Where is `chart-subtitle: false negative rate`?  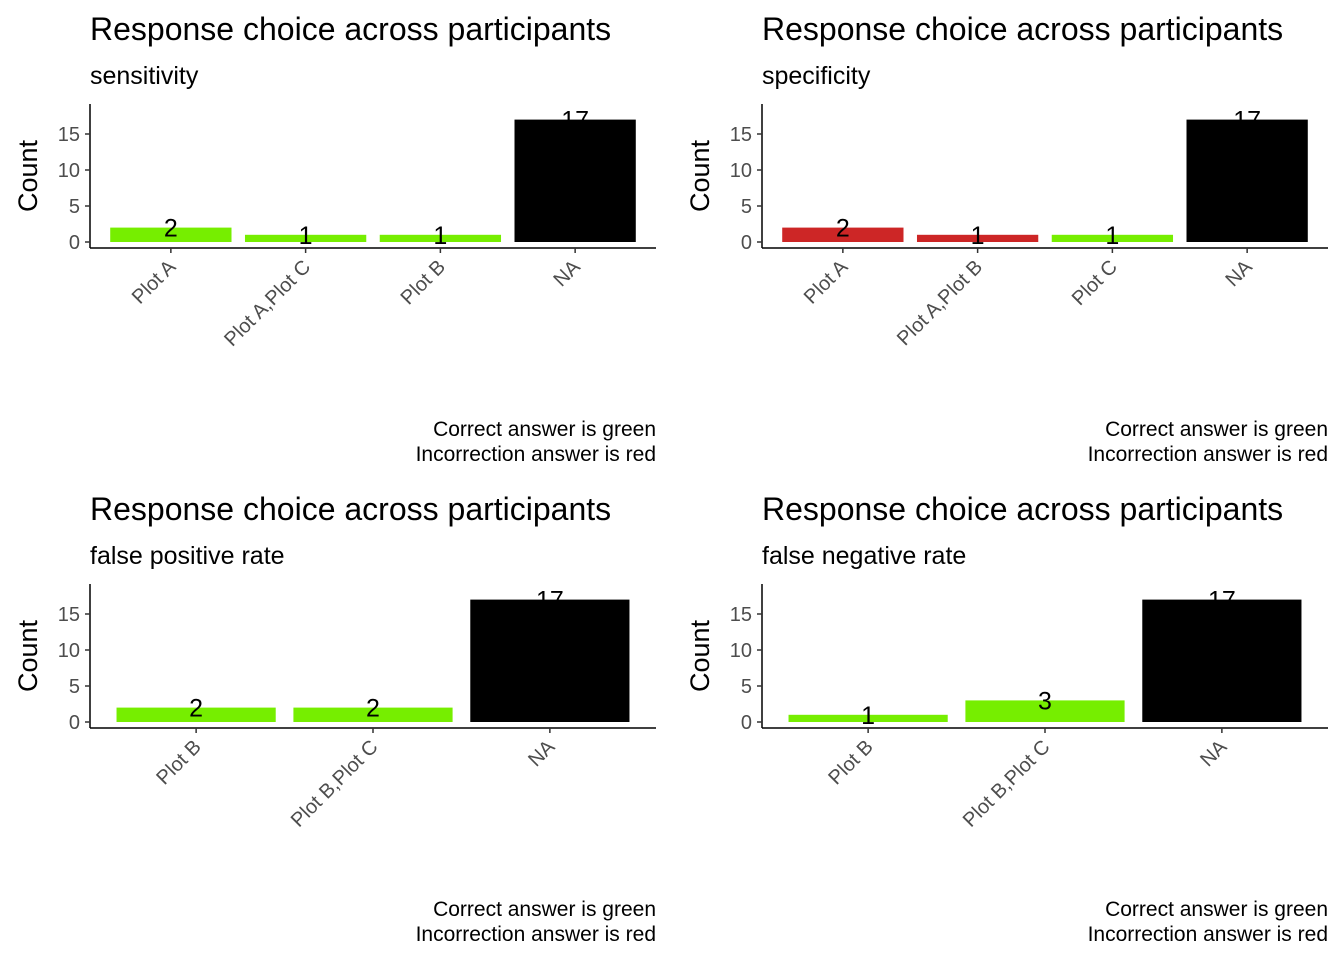 chart-subtitle: false negative rate is located at coordinates (864, 556).